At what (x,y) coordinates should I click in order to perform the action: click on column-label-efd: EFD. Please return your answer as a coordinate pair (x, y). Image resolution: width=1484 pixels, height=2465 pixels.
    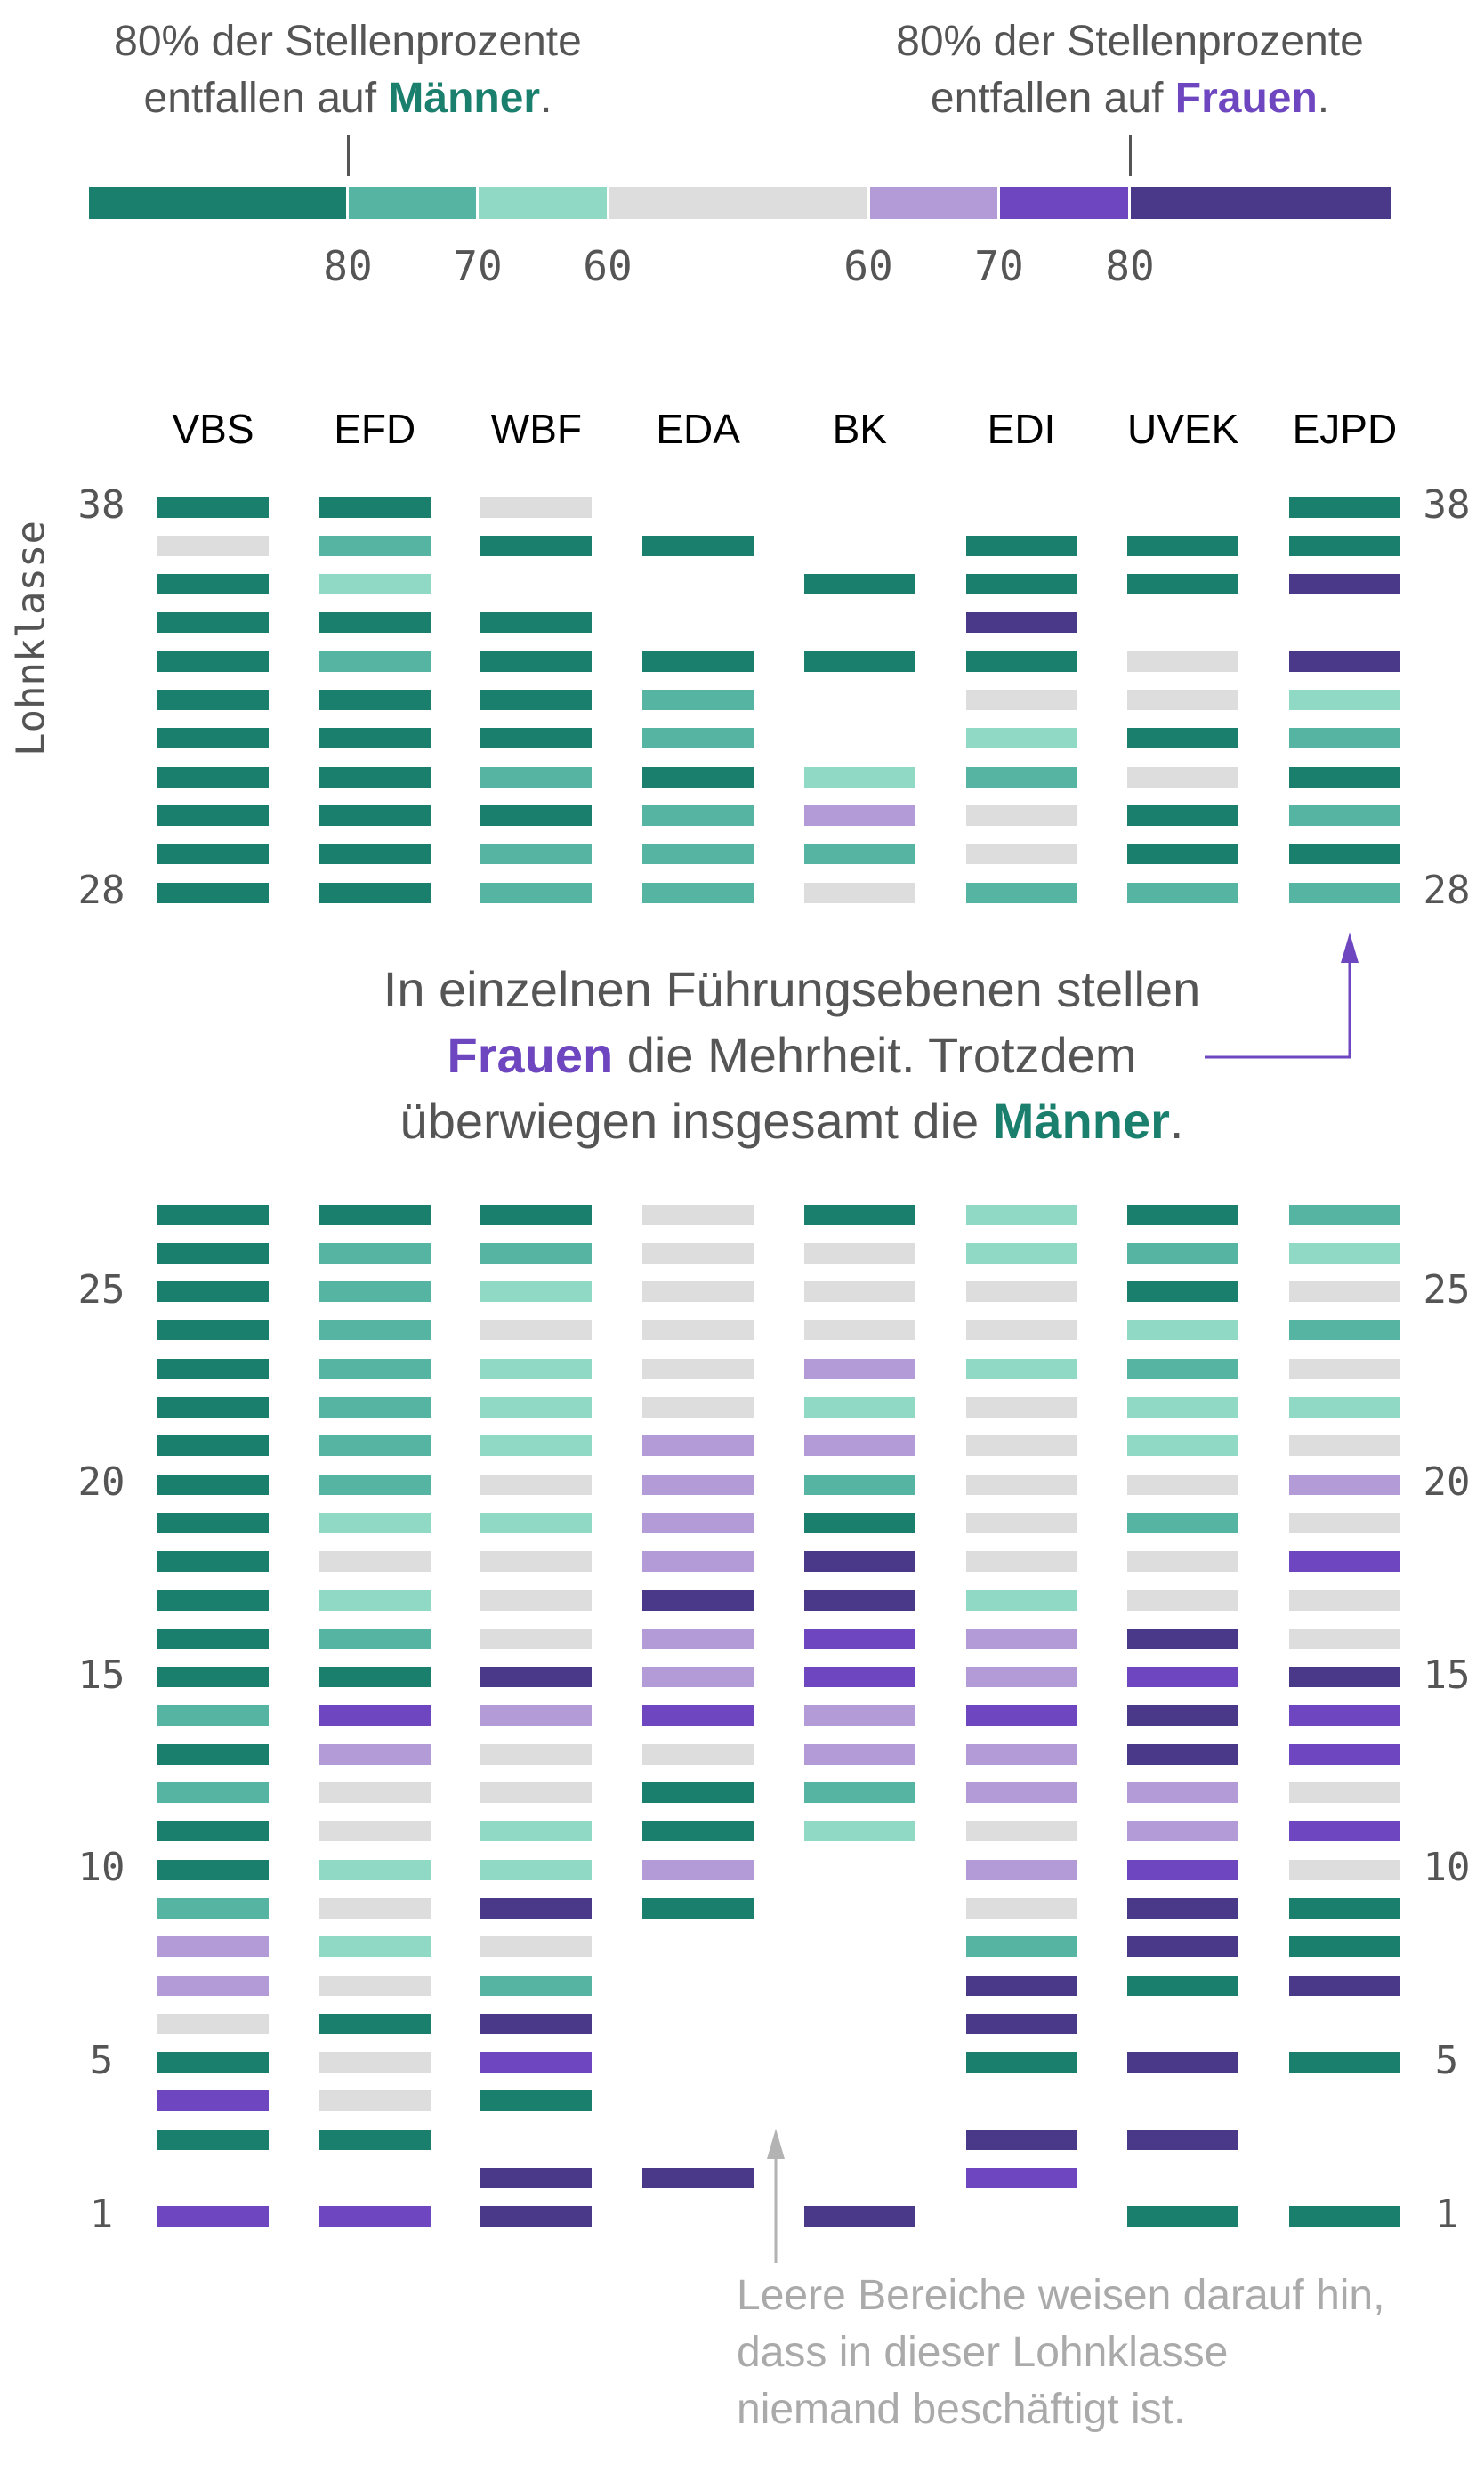
    Looking at the image, I should click on (375, 429).